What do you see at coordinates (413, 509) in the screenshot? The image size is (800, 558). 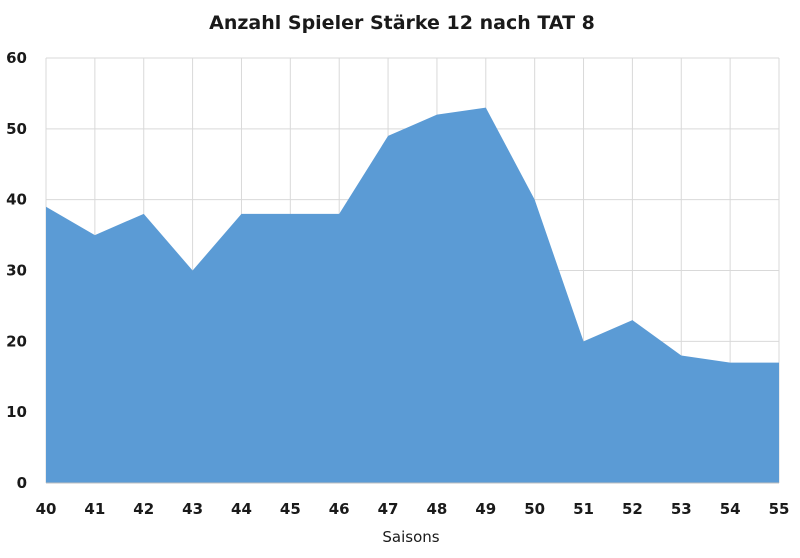 I see `x-tick-labels: 40 41 42 43 44 45 46 47 48 49 50 51 52 53 54 55` at bounding box center [413, 509].